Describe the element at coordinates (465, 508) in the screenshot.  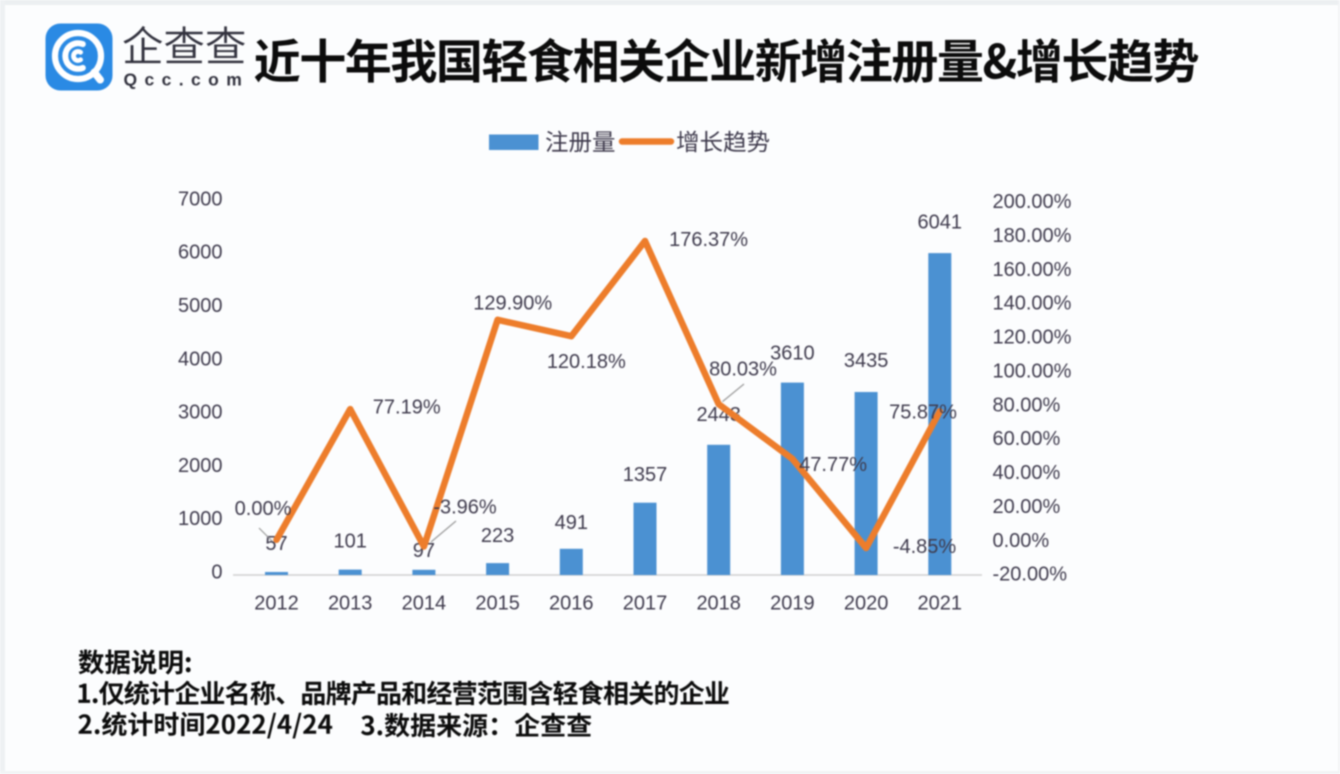
I see `svg-text: -3.96%` at that location.